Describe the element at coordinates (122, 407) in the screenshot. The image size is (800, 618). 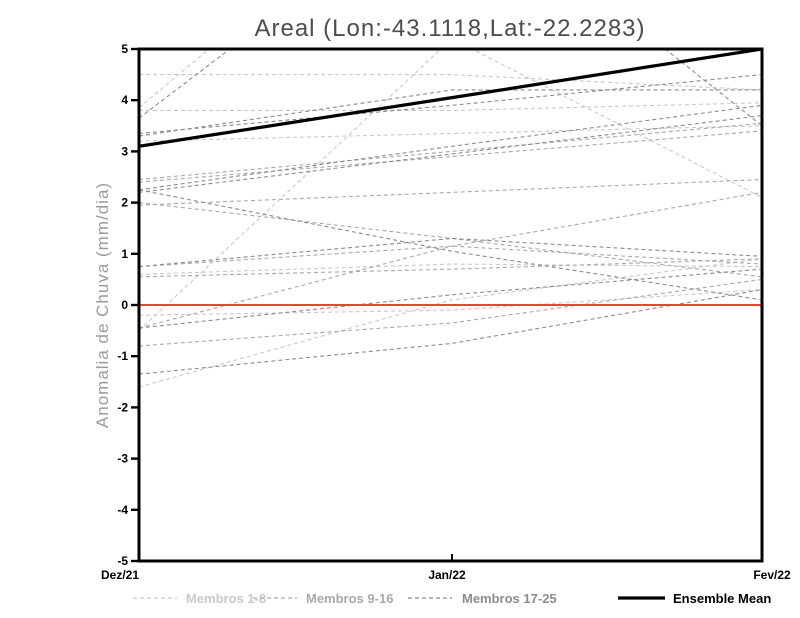
I see `y-tick-label: -2` at that location.